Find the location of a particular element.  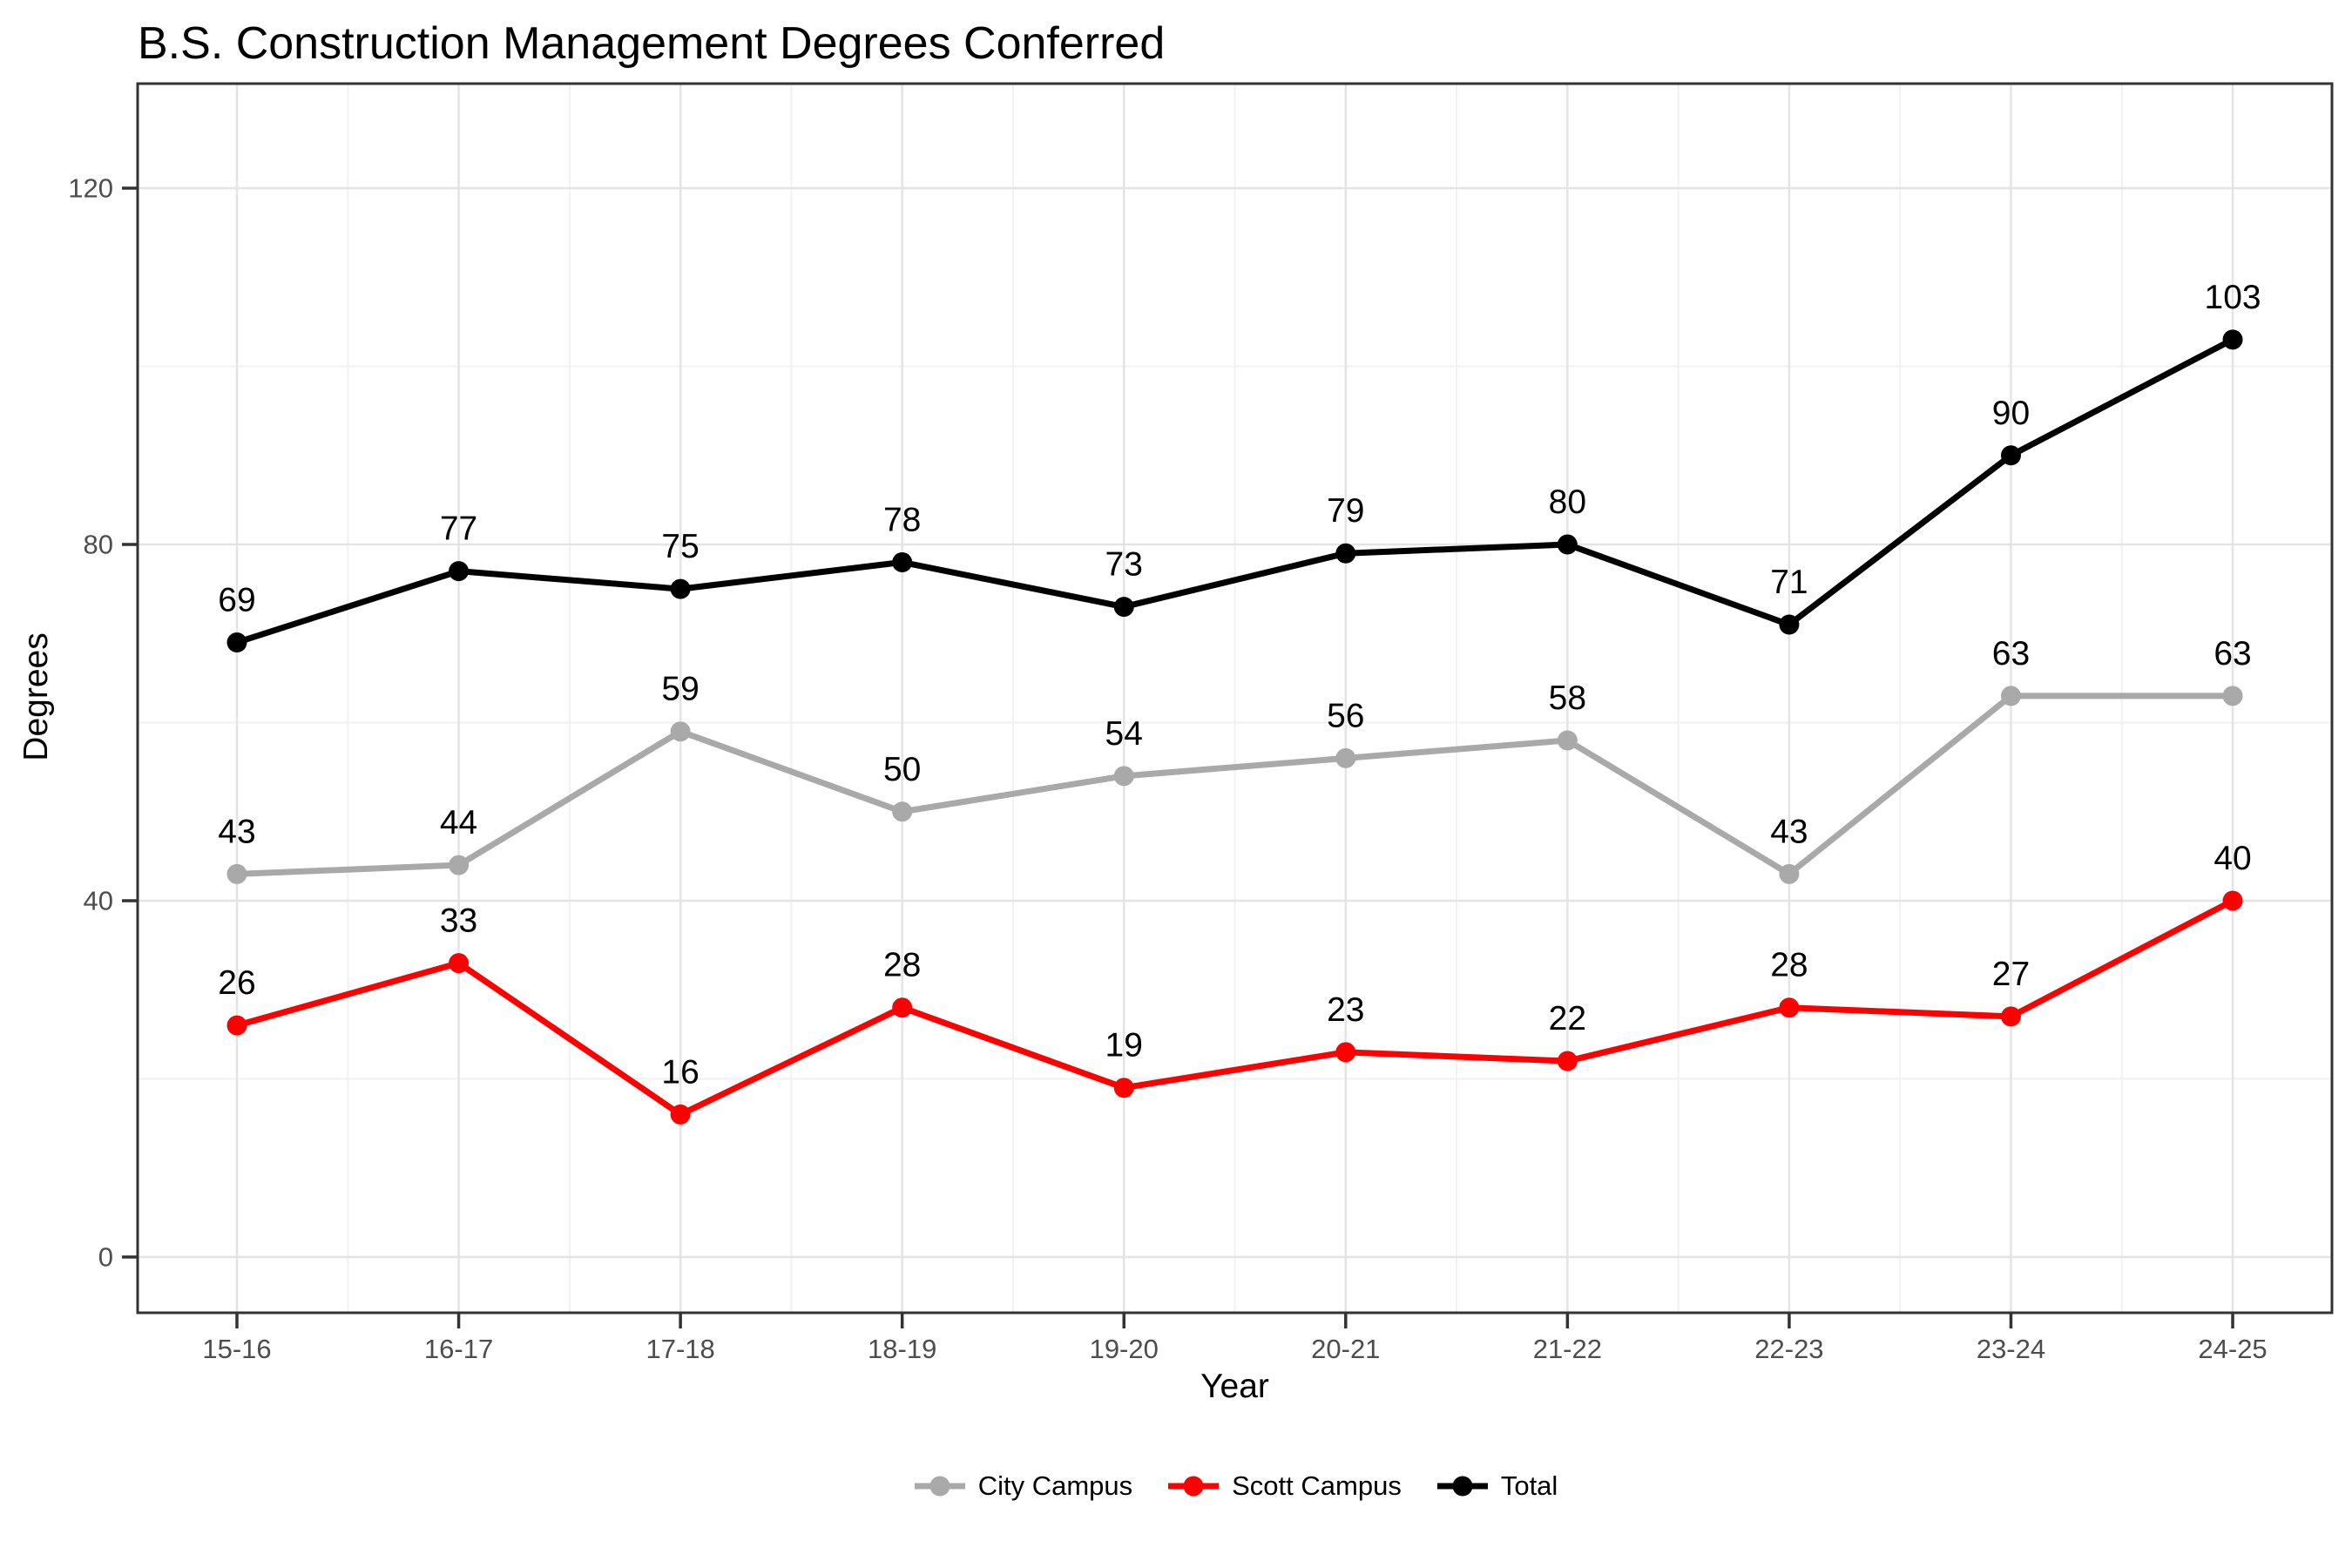

data-label-total: 77 is located at coordinates (459, 529).